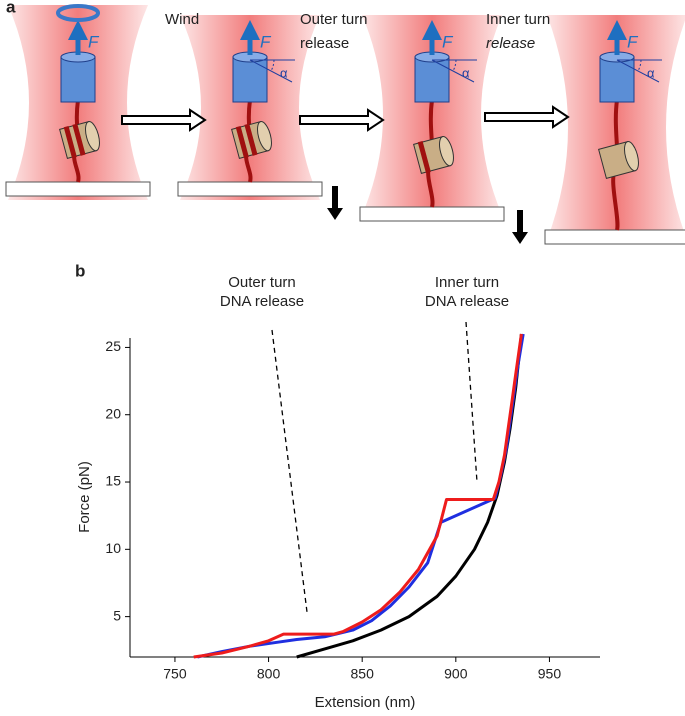  What do you see at coordinates (11, 8) in the screenshot?
I see `panel-label: a` at bounding box center [11, 8].